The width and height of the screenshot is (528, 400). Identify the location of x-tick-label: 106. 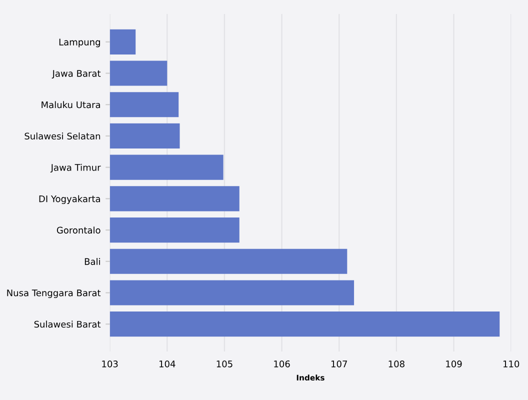
(282, 364).